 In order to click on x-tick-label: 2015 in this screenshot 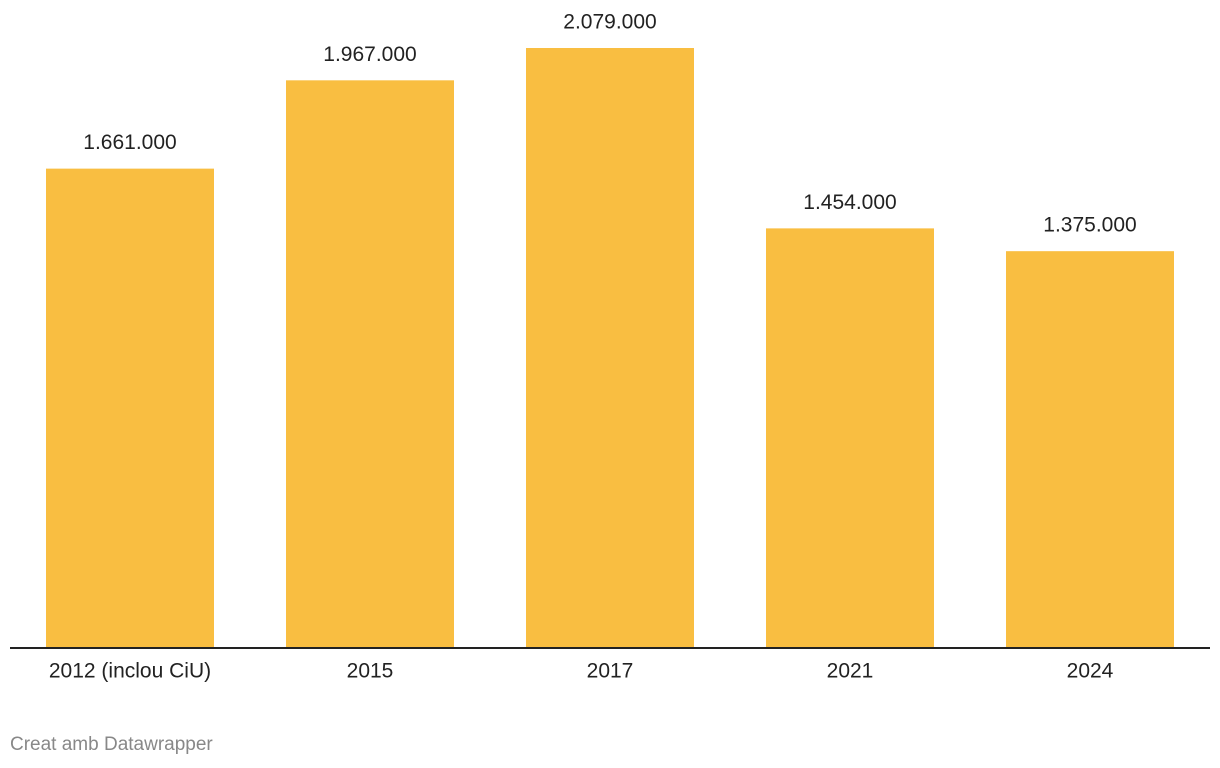, I will do `click(370, 671)`.